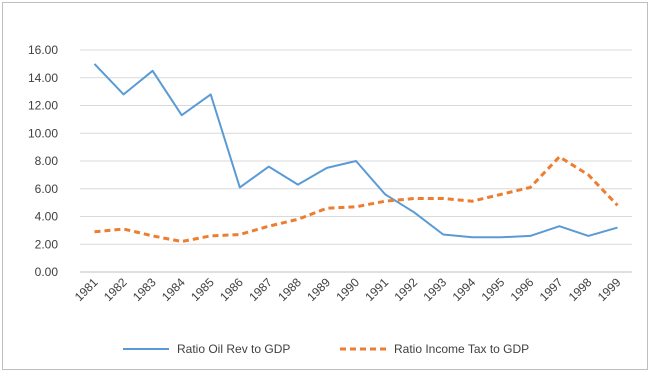  I want to click on x-tick-label: 1992, so click(405, 289).